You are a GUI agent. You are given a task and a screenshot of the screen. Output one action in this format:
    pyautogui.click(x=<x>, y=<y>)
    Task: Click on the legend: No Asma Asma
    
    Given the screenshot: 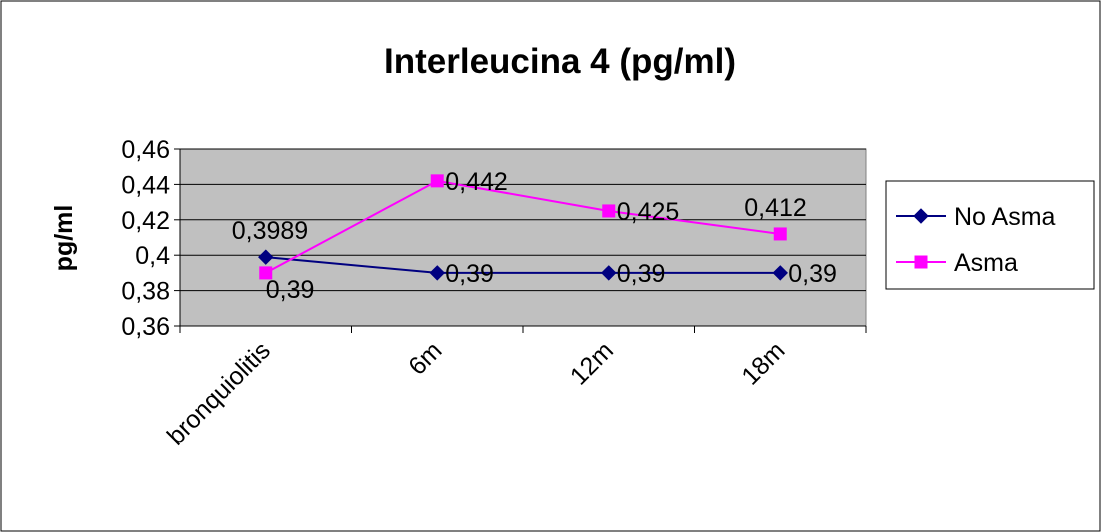 What is the action you would take?
    pyautogui.click(x=990, y=235)
    